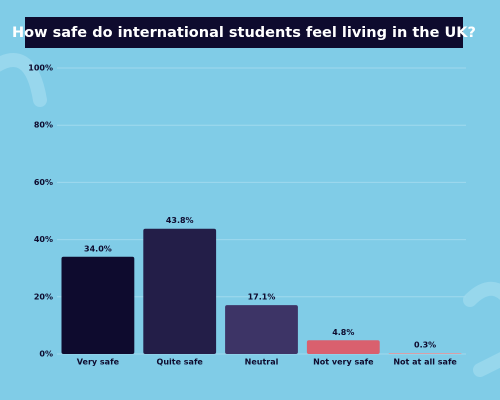 The image size is (500, 400). I want to click on x-tick-label: Quite safe, so click(180, 362).